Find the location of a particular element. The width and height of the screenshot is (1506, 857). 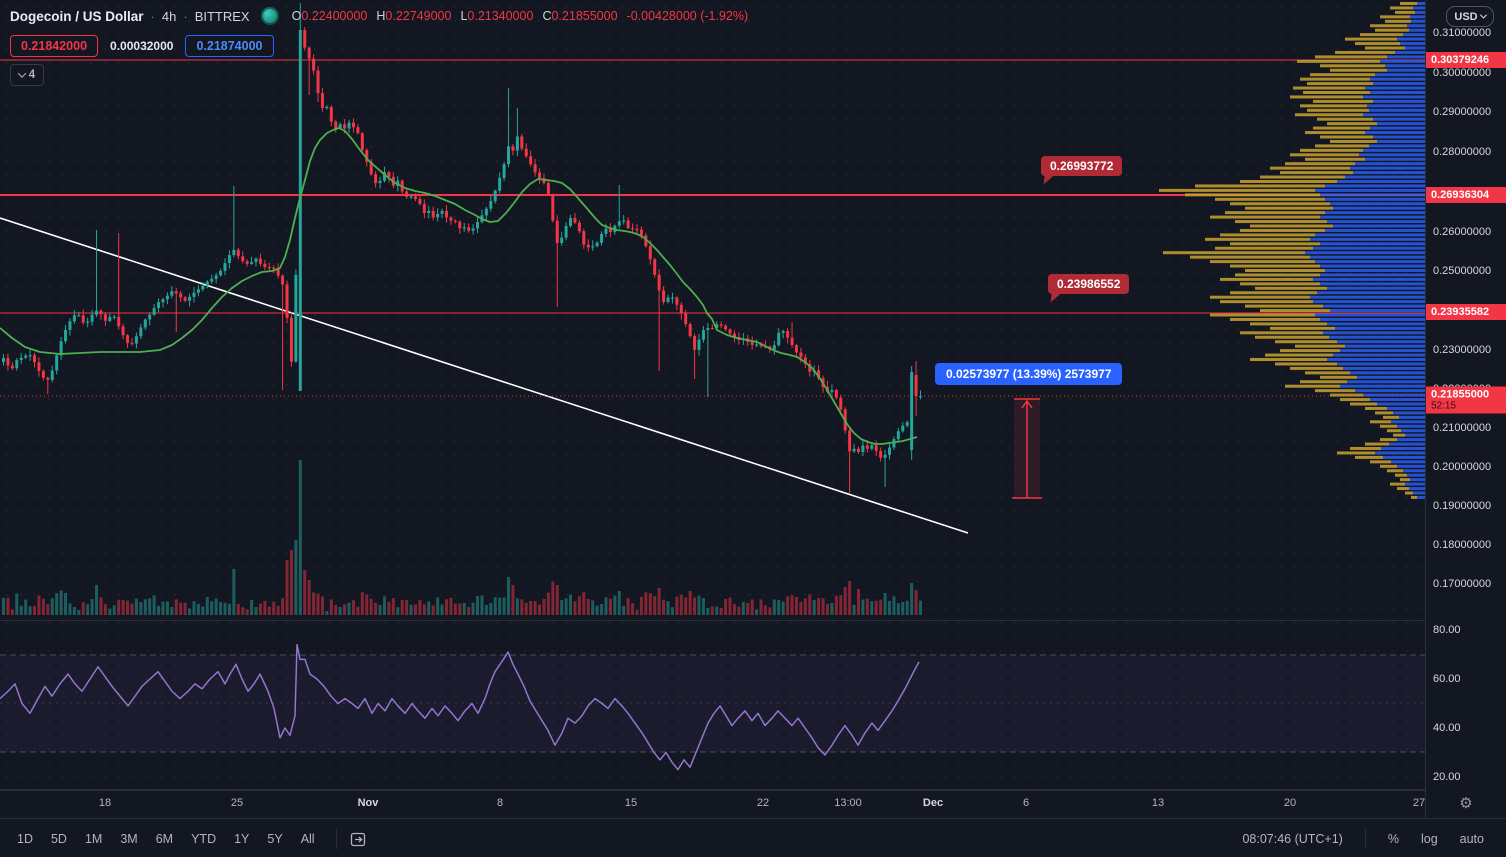

high-key: H is located at coordinates (381, 16).